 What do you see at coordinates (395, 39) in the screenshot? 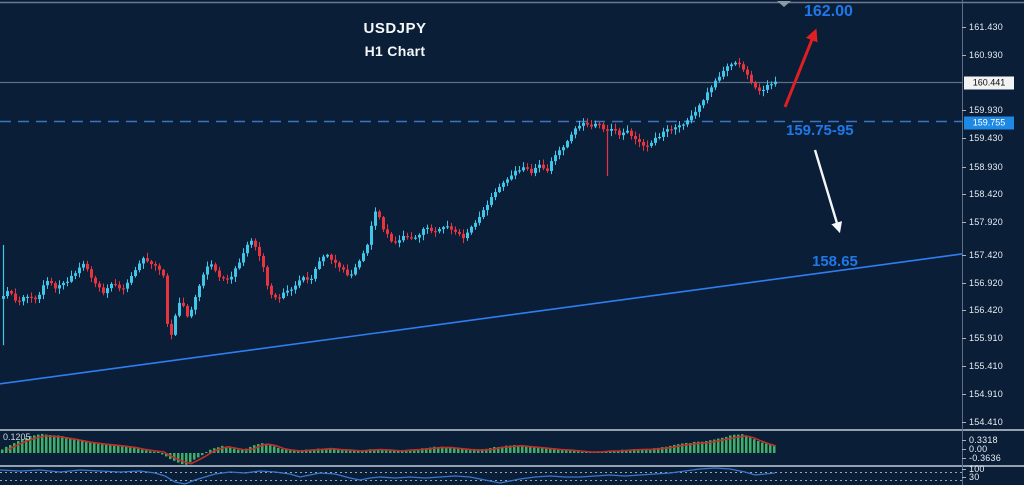
I see `chart-title: USDJPY H1 Chart` at bounding box center [395, 39].